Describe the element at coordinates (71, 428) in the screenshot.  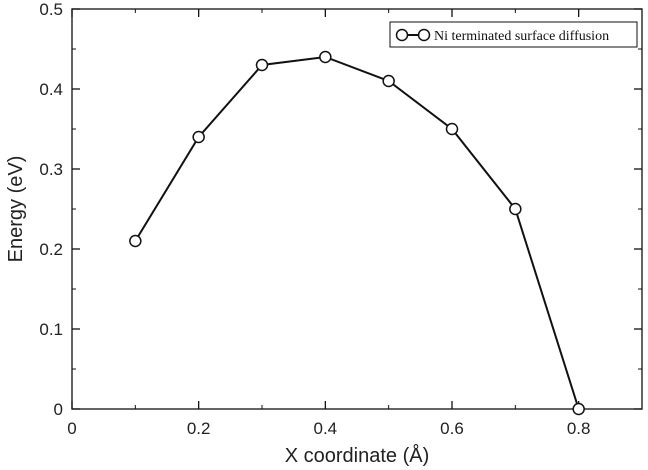
I see `x-tick-label: 0` at that location.